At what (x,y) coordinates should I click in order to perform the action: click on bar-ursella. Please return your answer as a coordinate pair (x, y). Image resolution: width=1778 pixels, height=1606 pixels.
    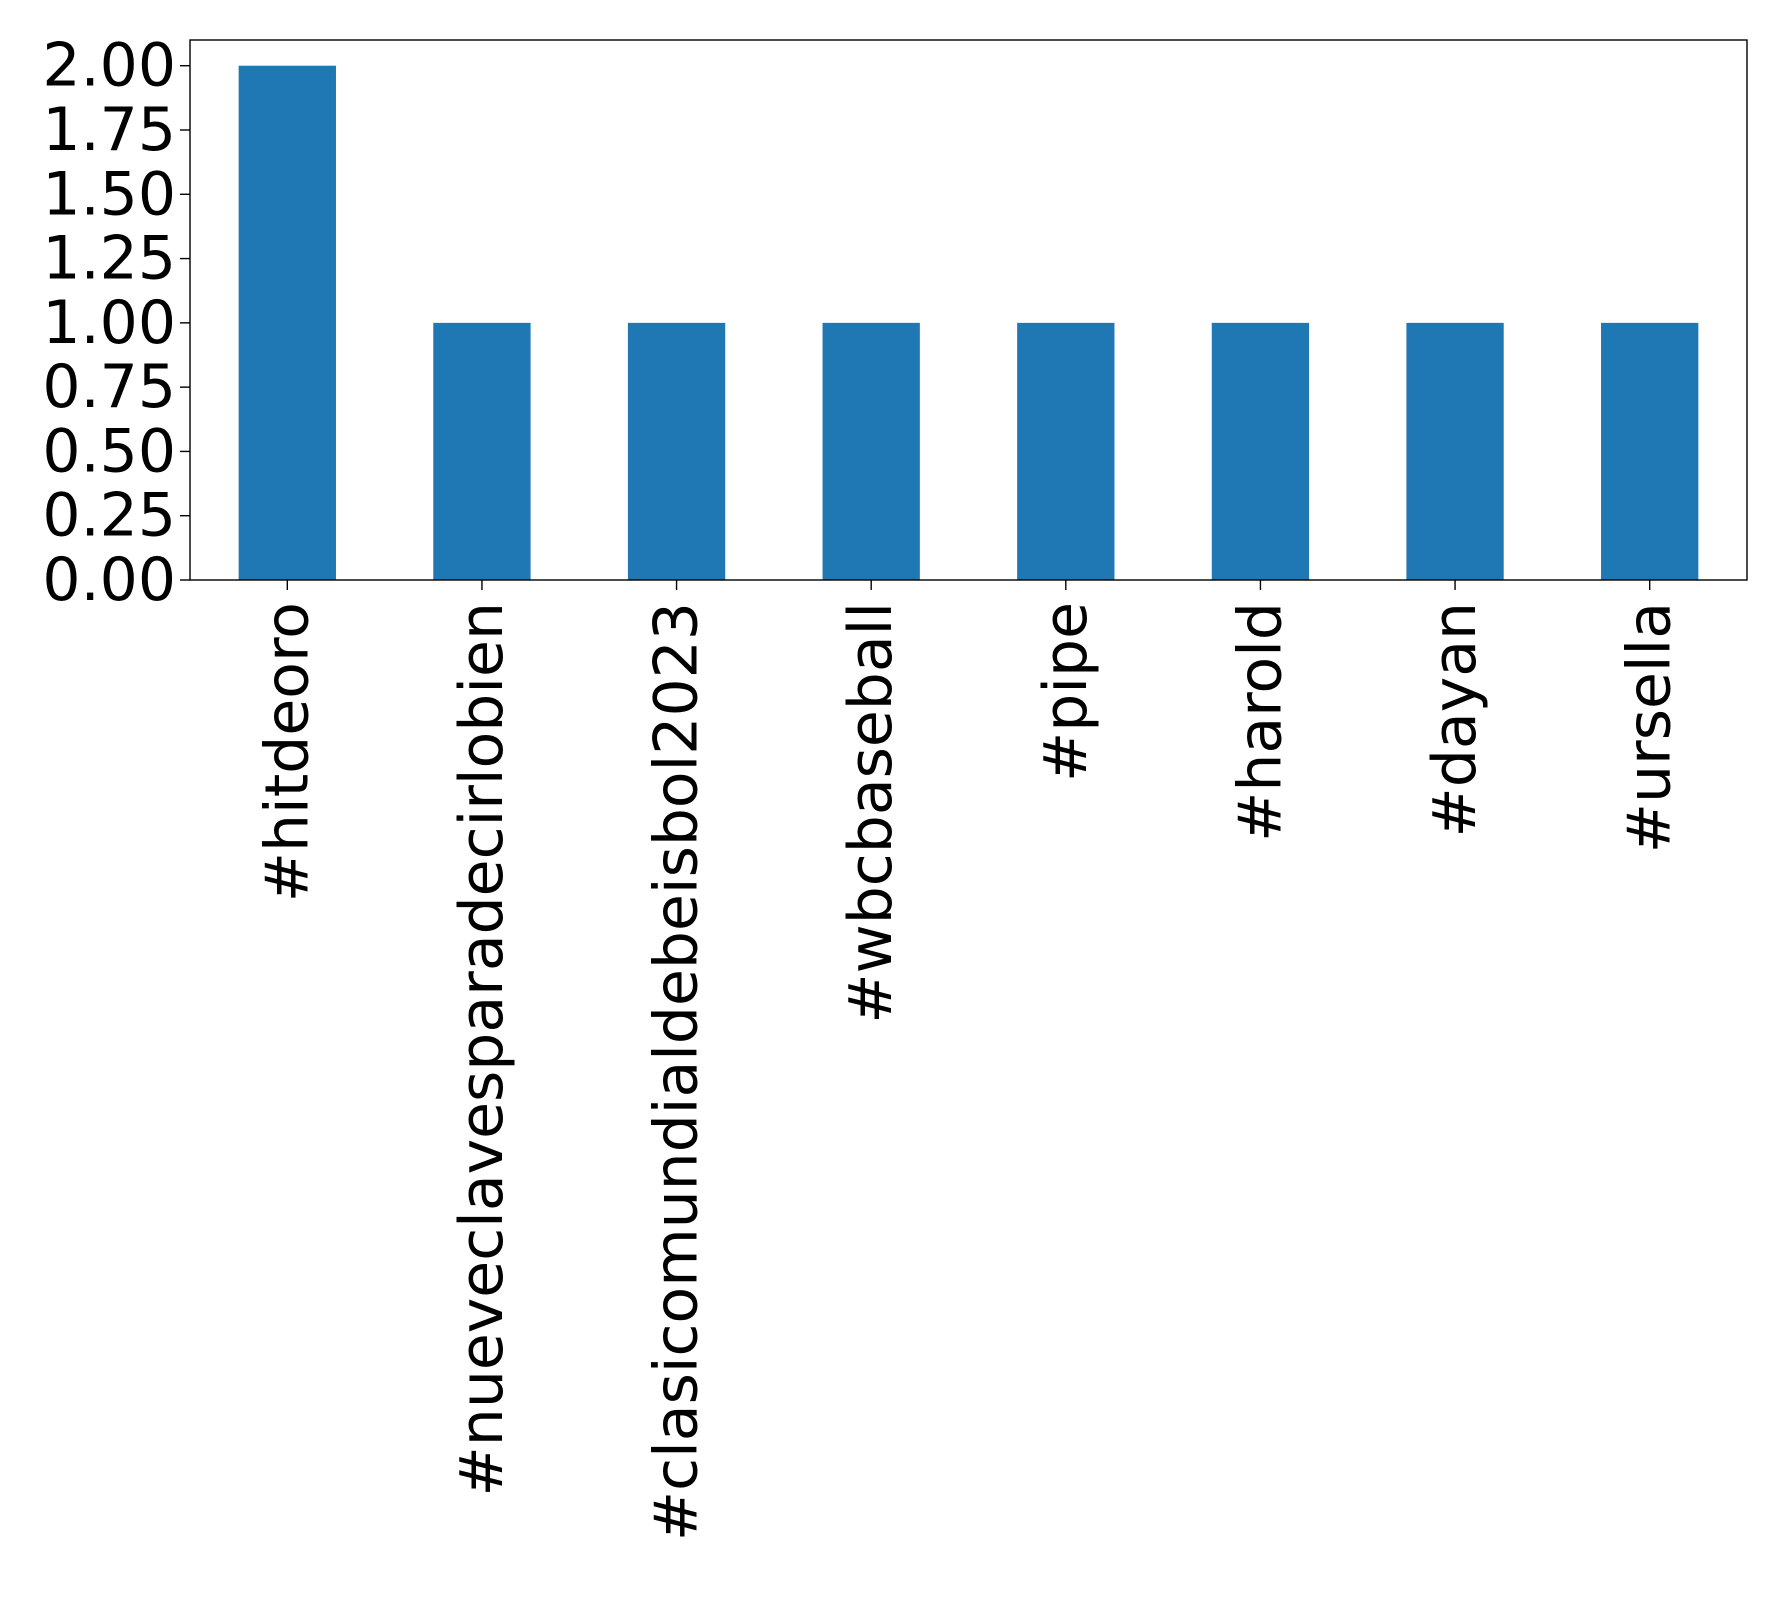
    Looking at the image, I should click on (1650, 451).